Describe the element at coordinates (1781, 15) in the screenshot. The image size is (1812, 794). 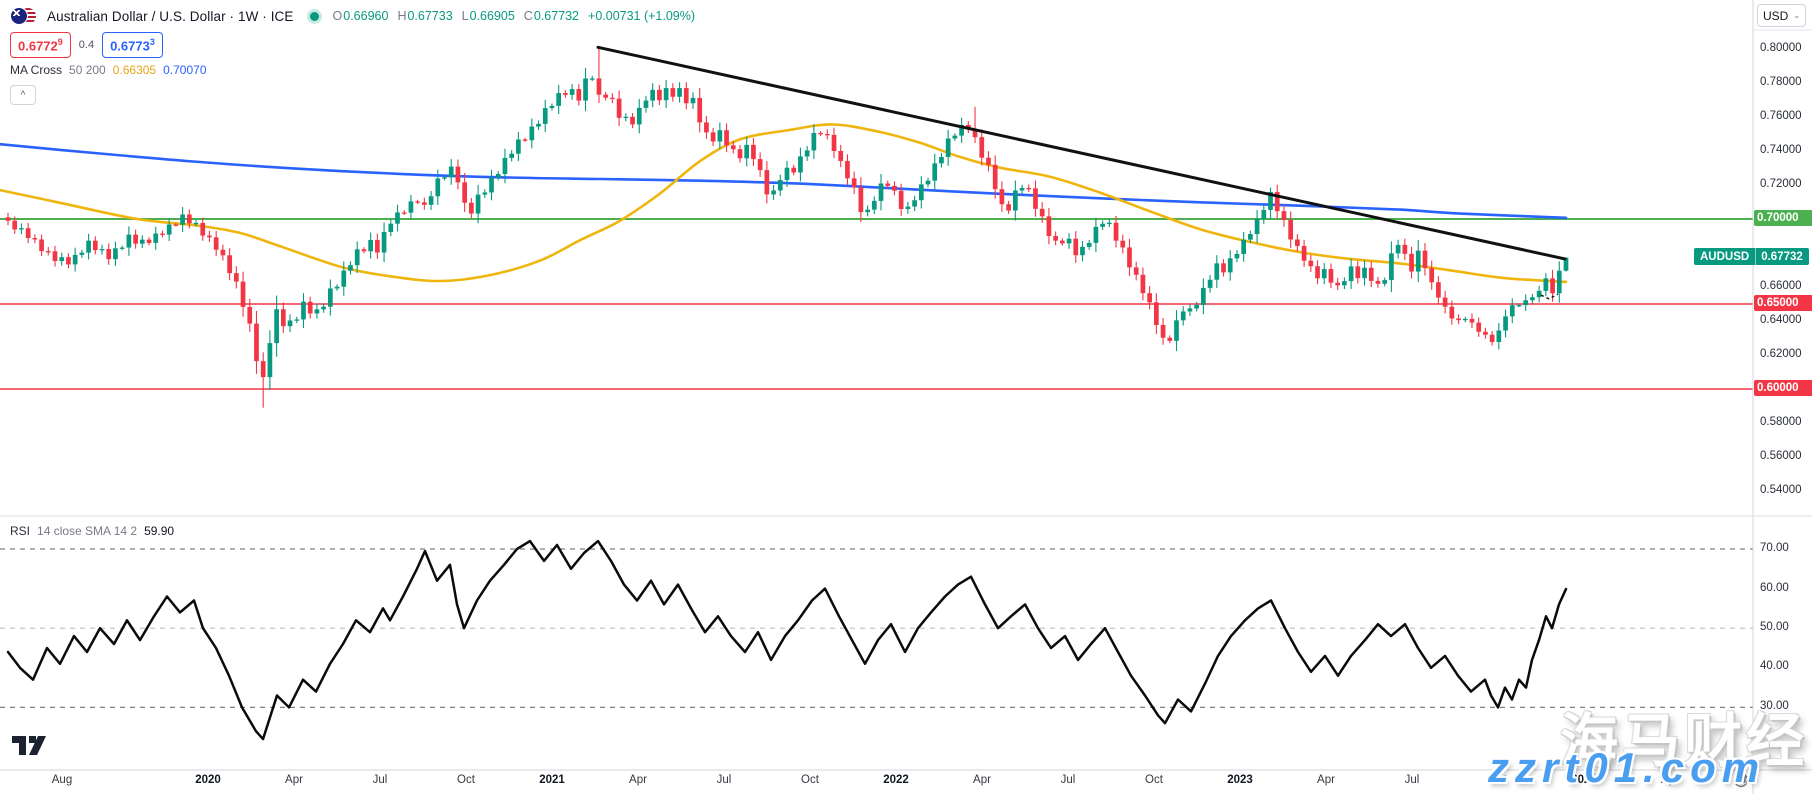
I see `currency-dropdown: USD ⌄` at that location.